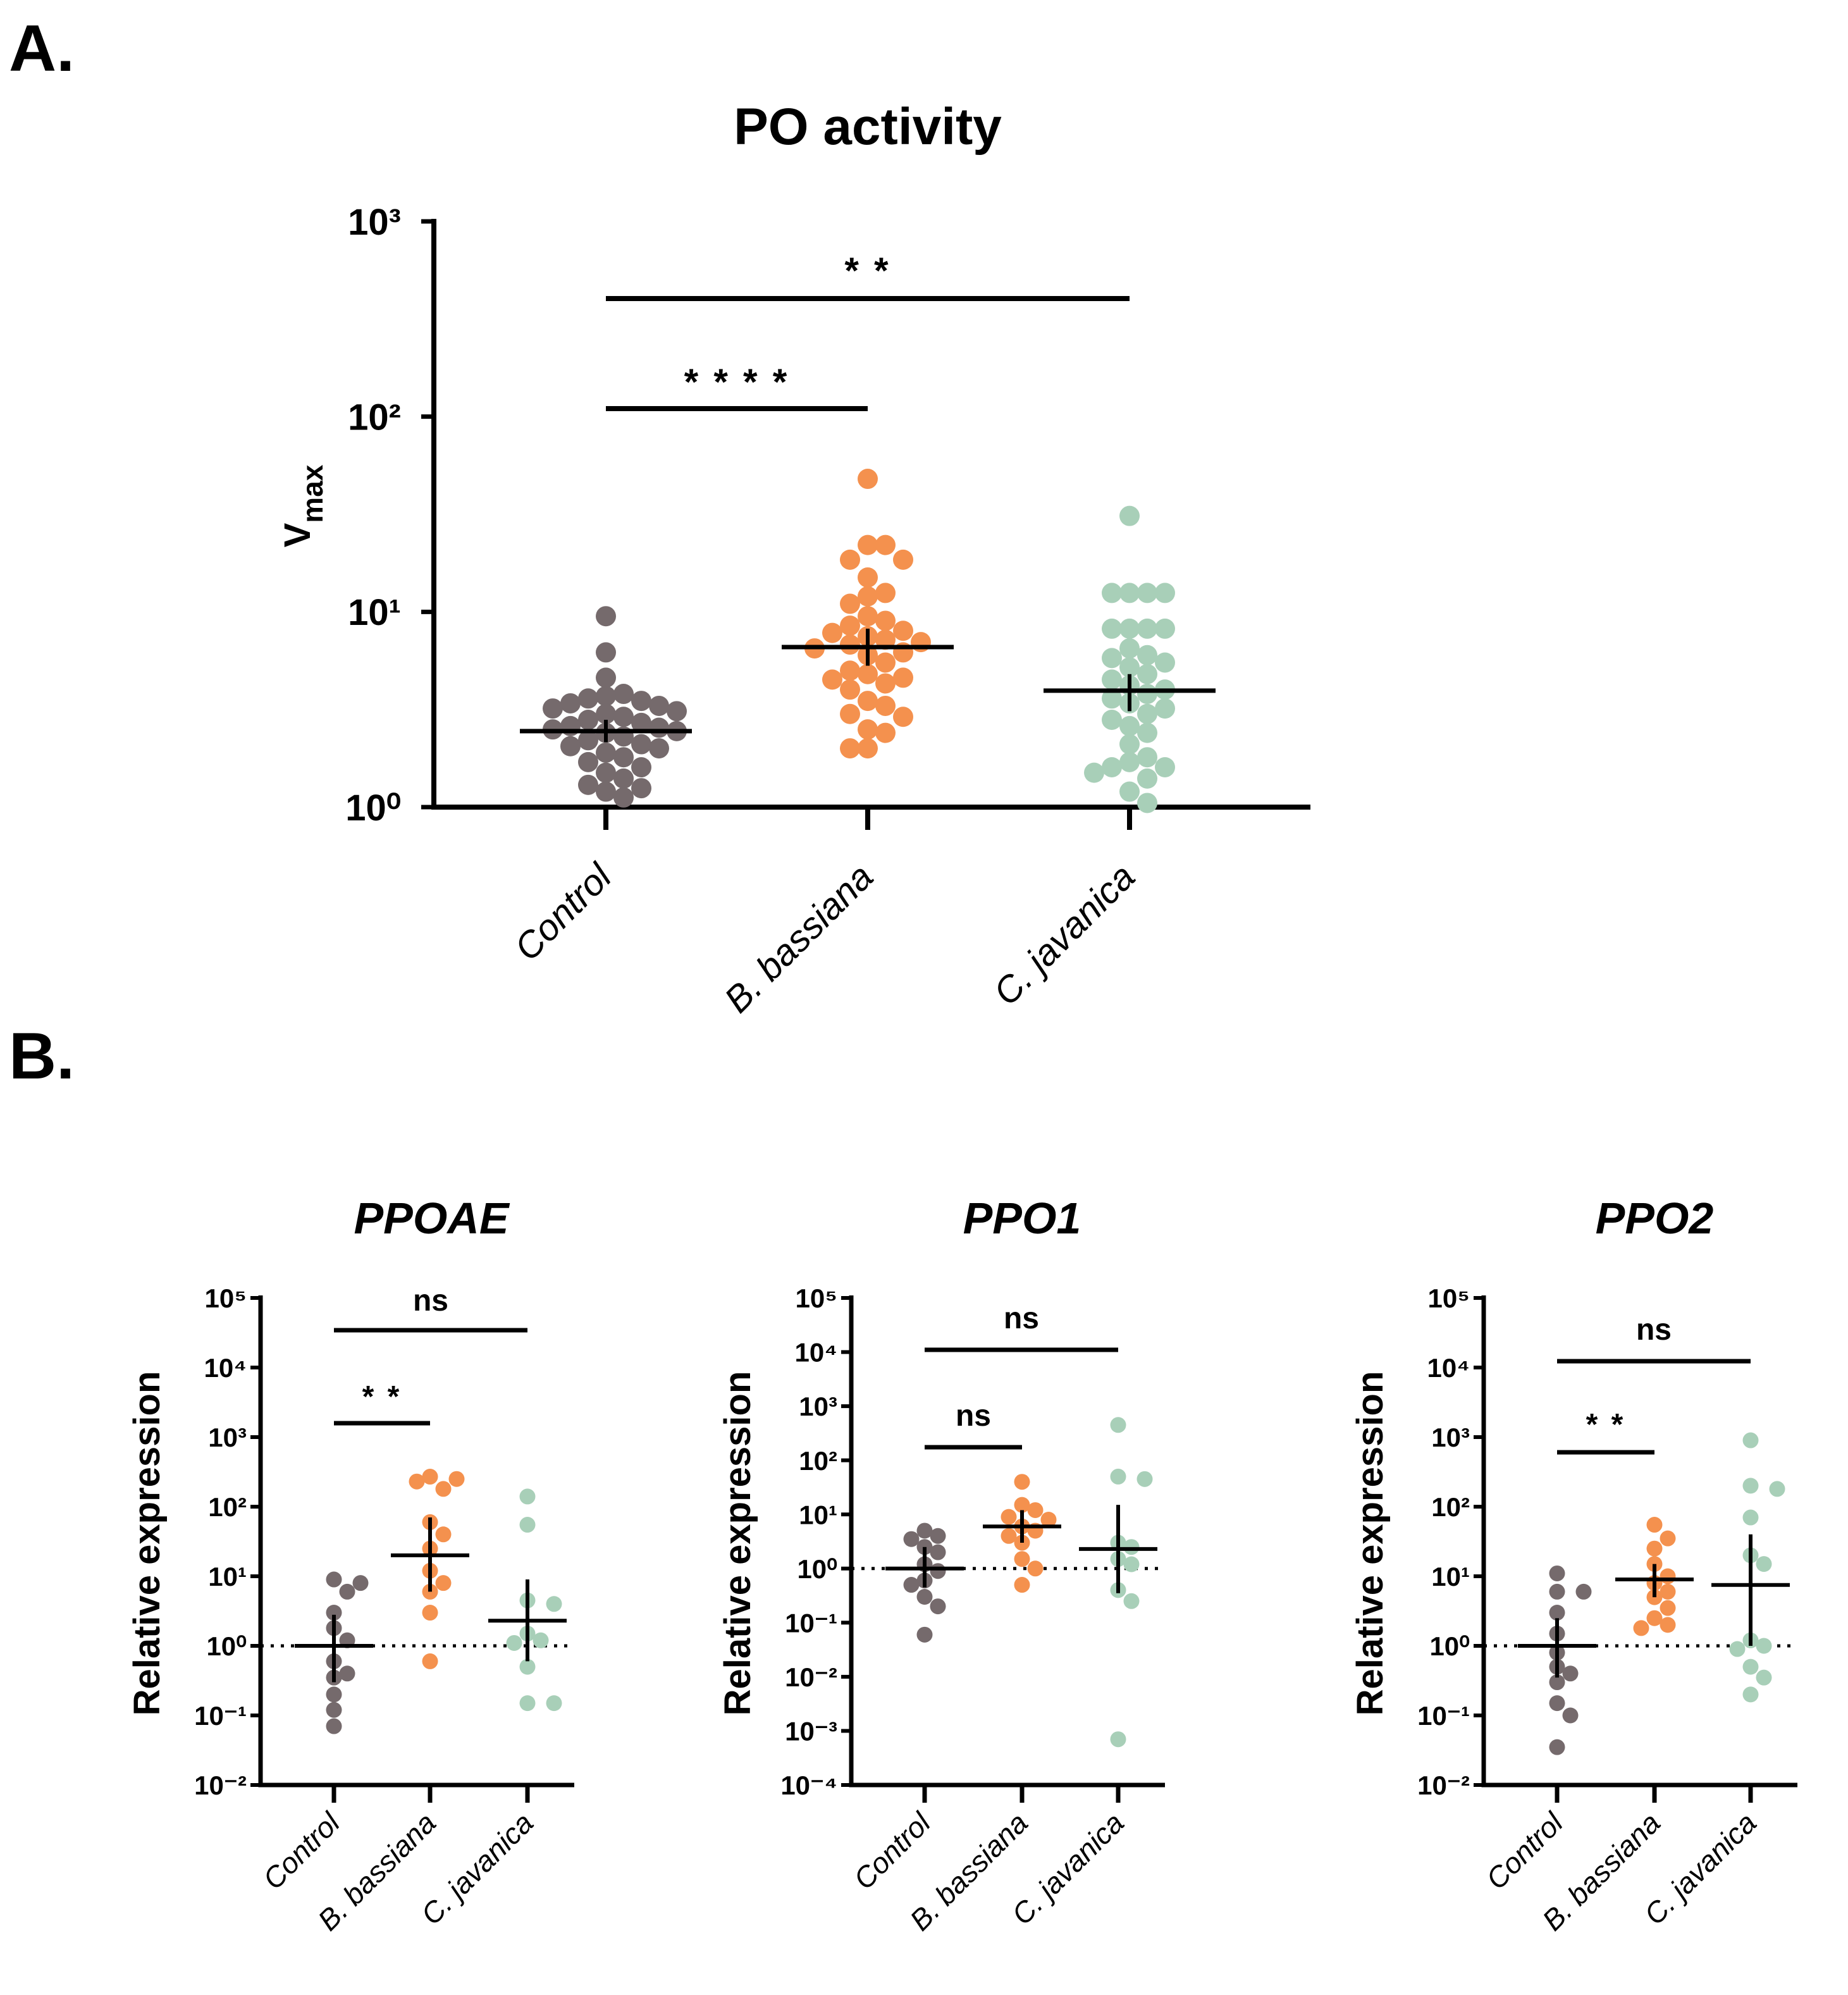  Describe the element at coordinates (809, 1785) in the screenshot. I see `y-tick-label: 10⁻⁴` at that location.